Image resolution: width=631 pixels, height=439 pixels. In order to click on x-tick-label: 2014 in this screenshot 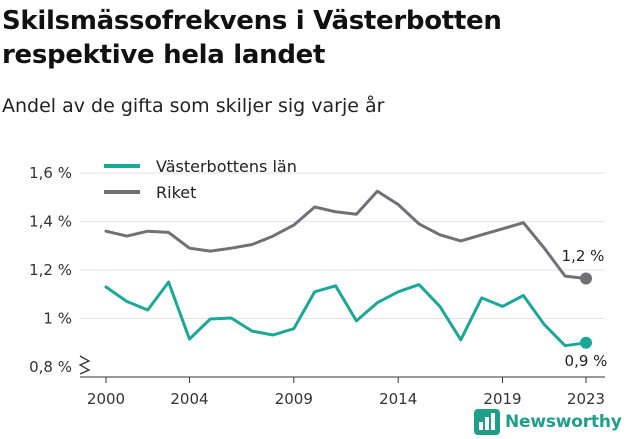, I will do `click(398, 399)`.